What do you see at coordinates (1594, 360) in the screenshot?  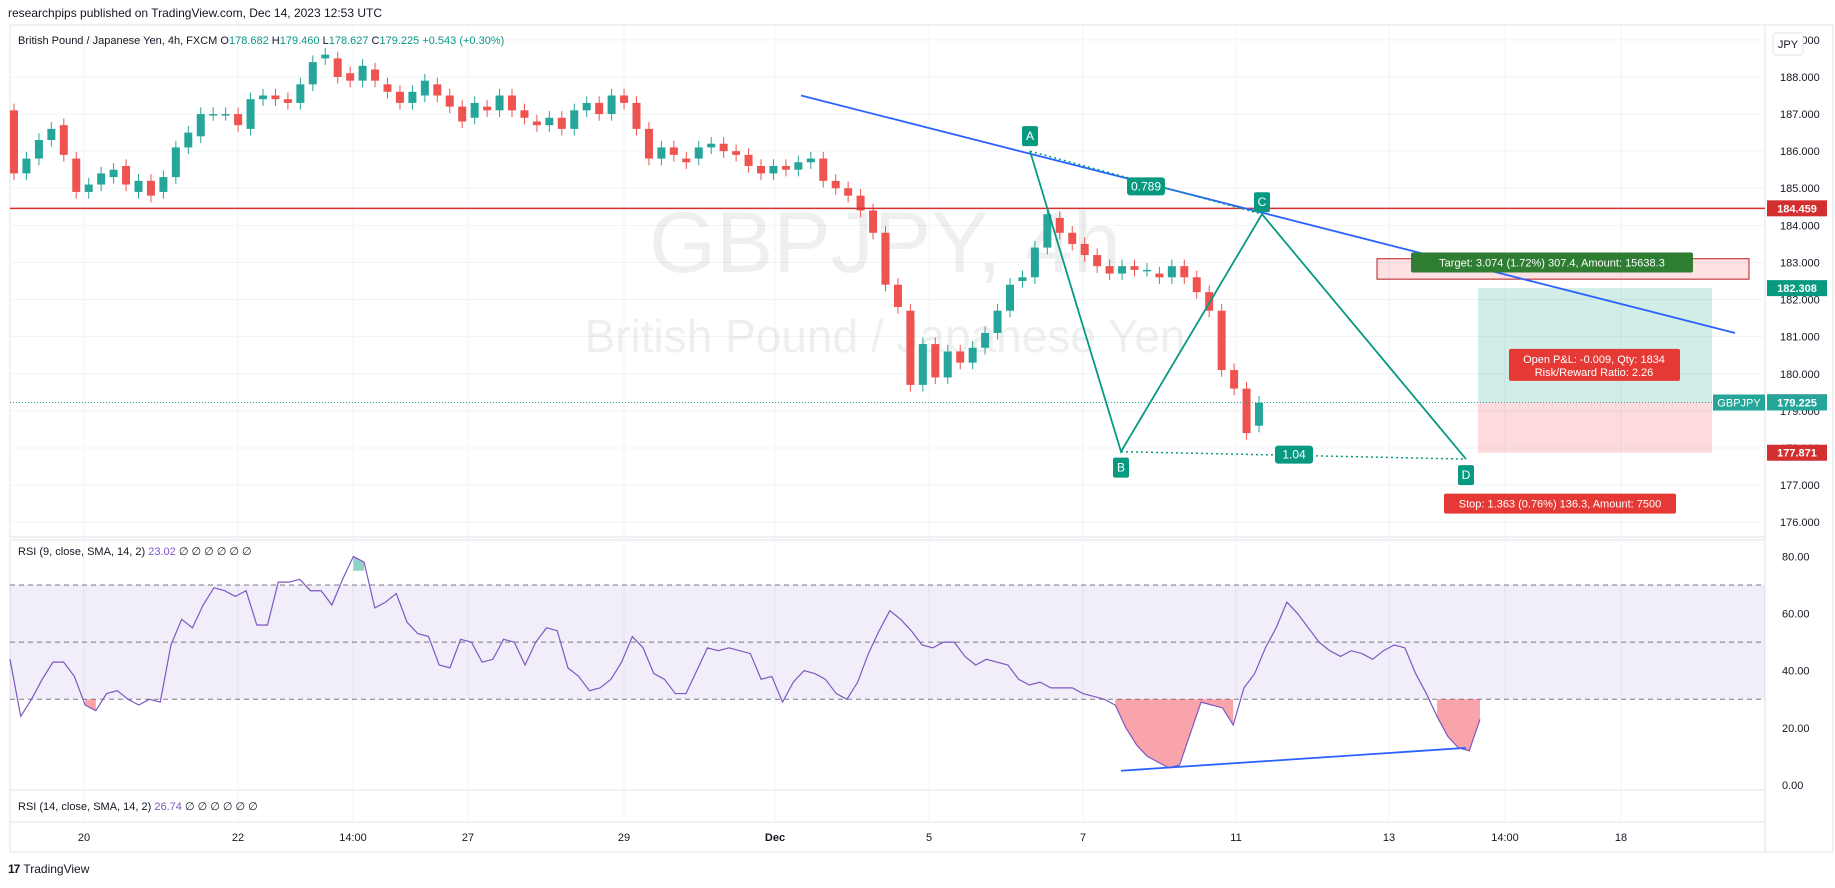 I see `open-pnl-label: Open P&L: -0.009, Qty: 1834` at bounding box center [1594, 360].